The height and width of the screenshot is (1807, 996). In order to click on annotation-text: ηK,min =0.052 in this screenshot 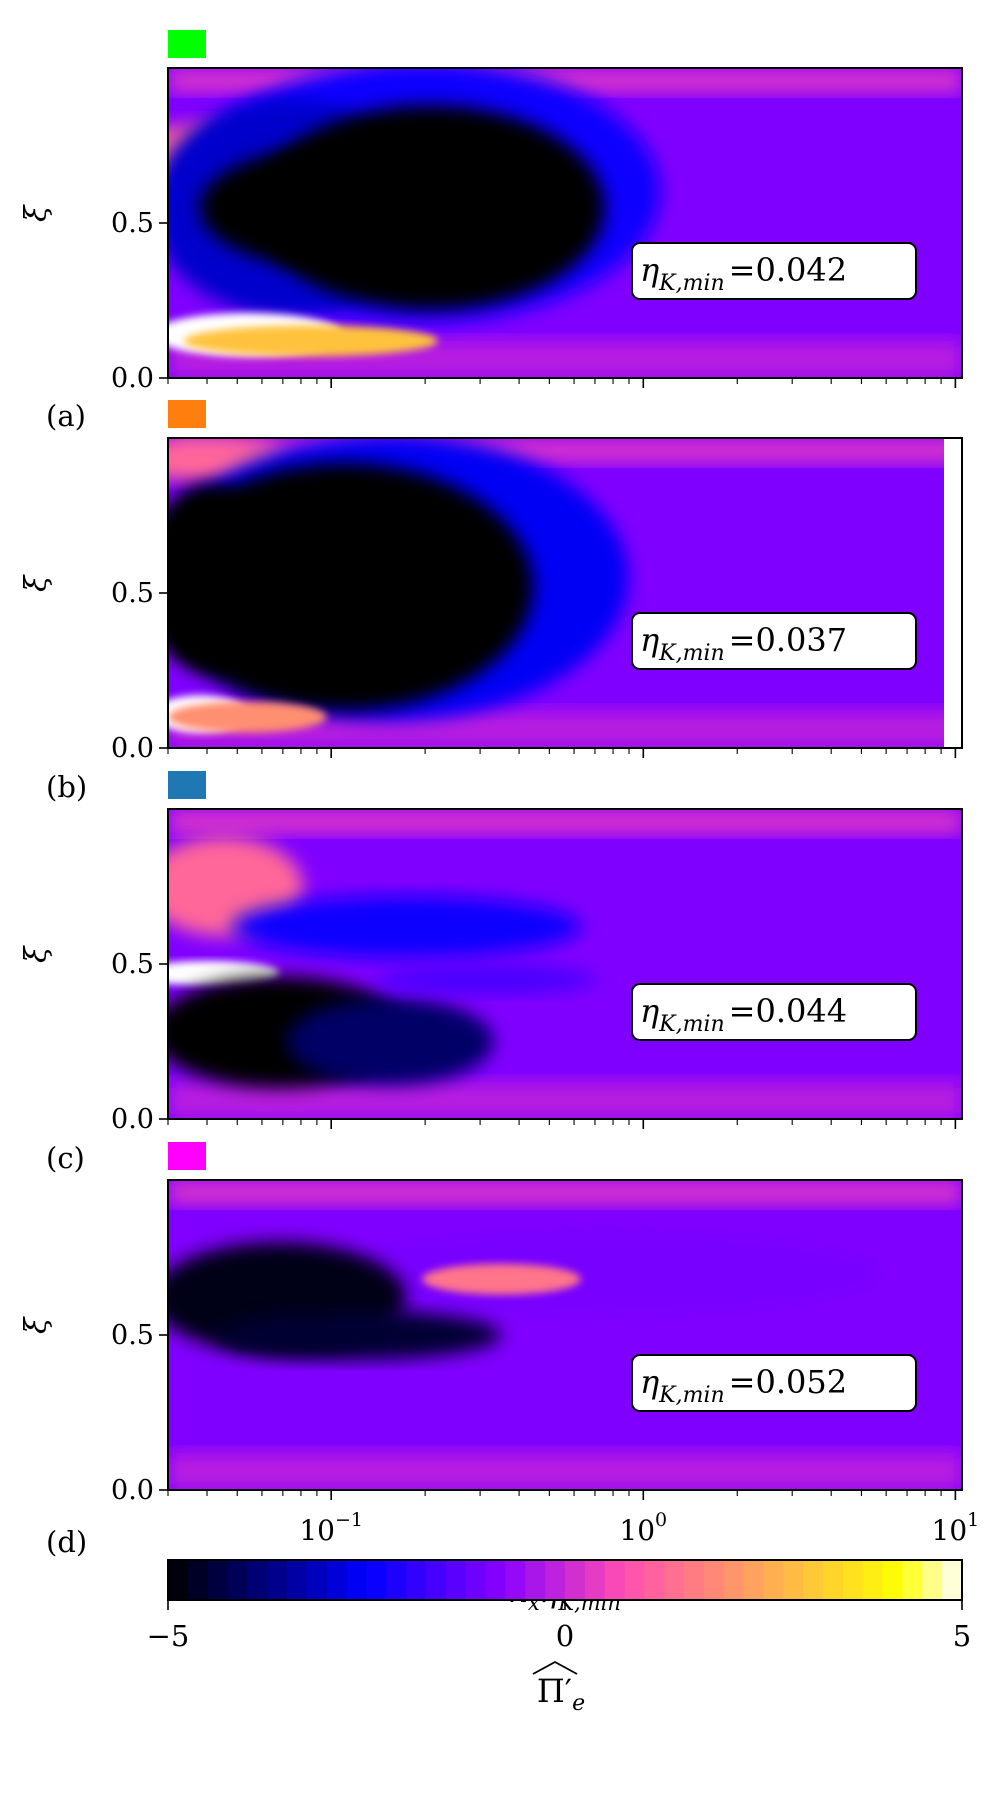, I will do `click(743, 1385)`.